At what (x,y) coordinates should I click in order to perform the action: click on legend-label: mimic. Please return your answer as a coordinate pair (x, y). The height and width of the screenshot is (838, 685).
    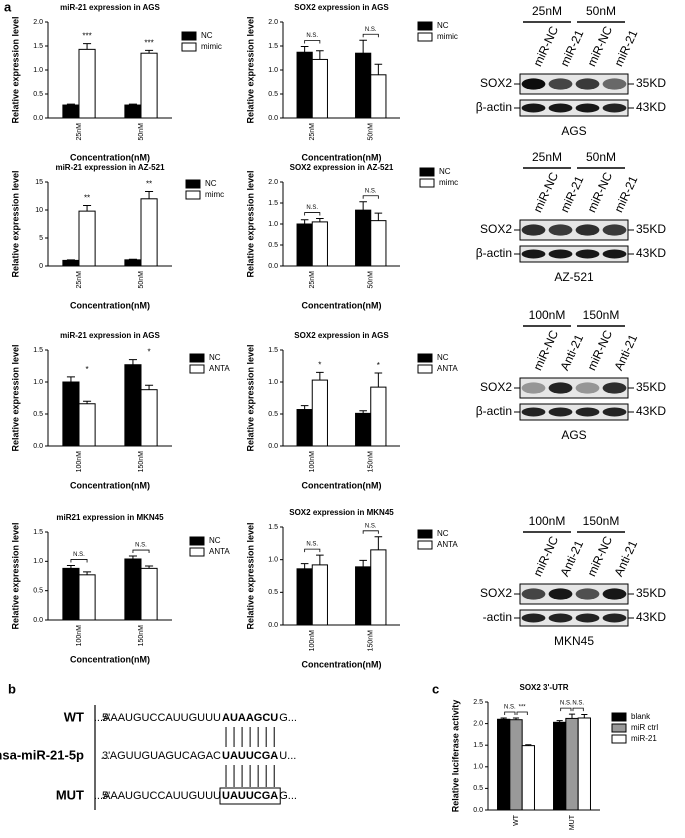
    Looking at the image, I should click on (447, 36).